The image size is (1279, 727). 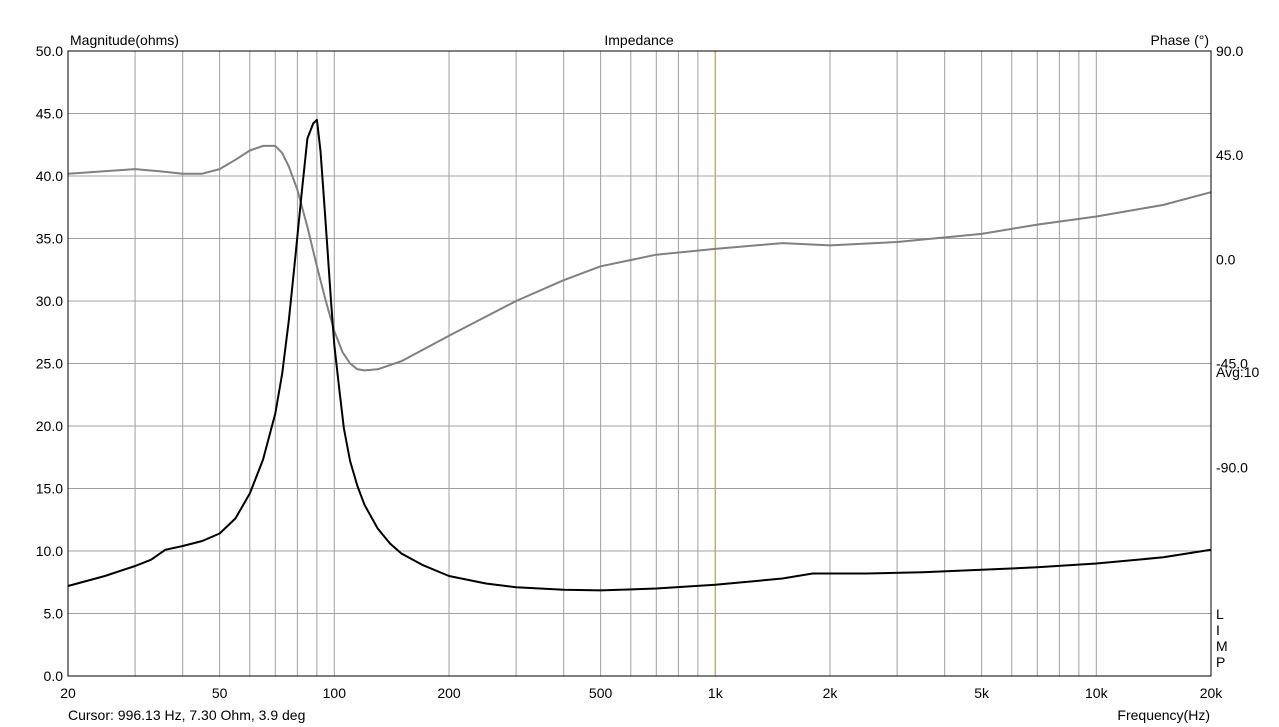 What do you see at coordinates (124, 40) in the screenshot?
I see `y-axis-label: Magnitude(ohms)` at bounding box center [124, 40].